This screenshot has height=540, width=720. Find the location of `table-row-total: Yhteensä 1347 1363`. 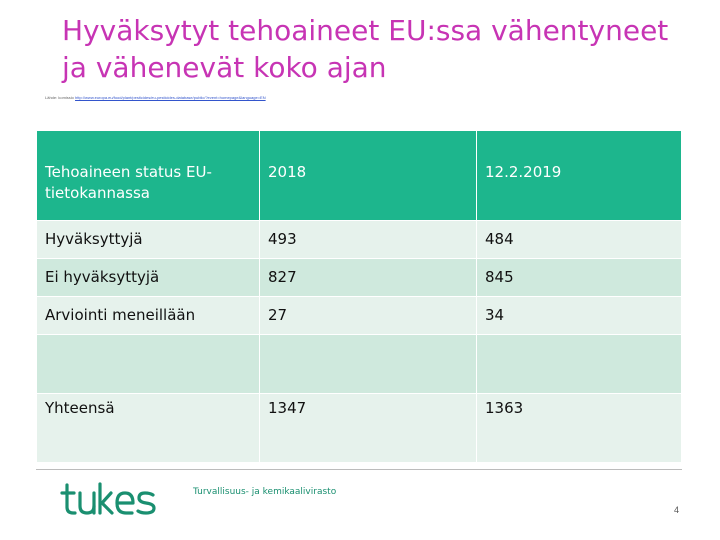

table-row-total: Yhteensä 1347 1363 is located at coordinates (359, 428).